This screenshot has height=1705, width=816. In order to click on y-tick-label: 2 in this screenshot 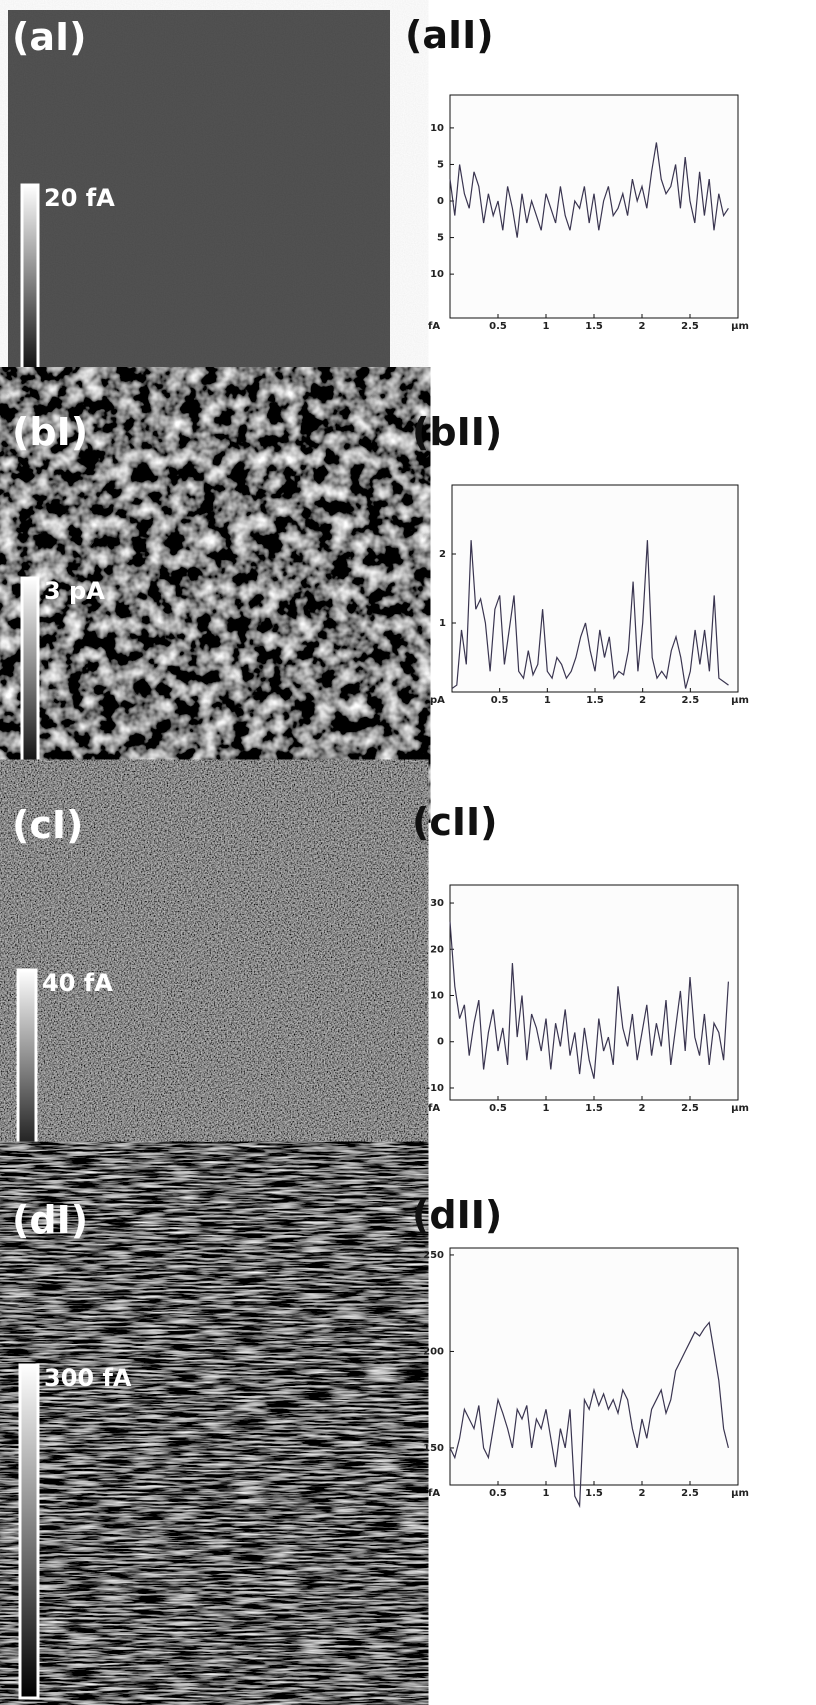, I will do `click(442, 554)`.